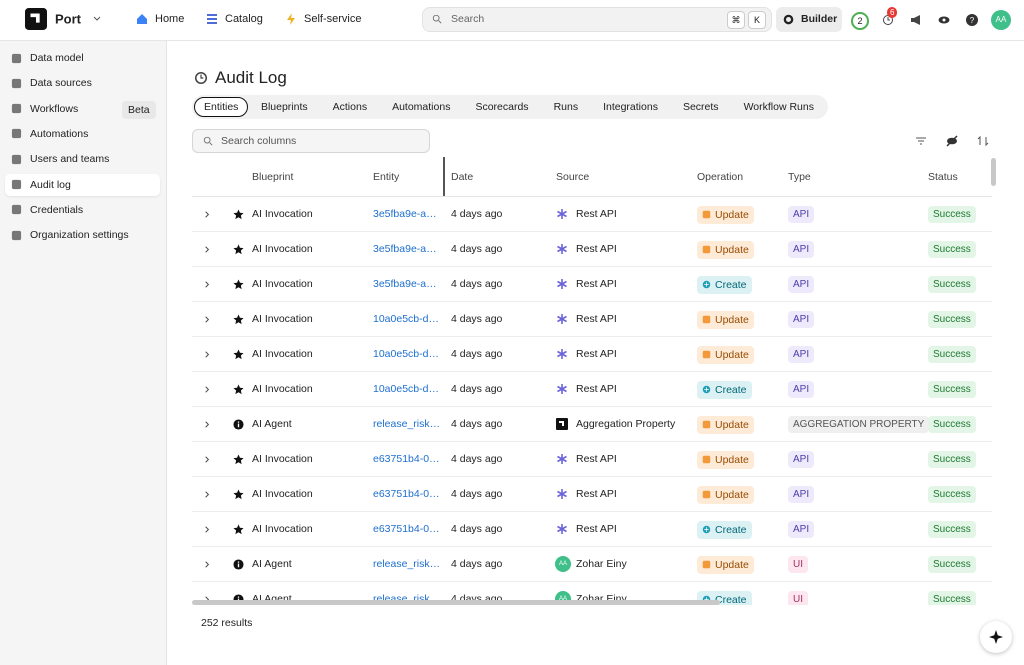 The image size is (1024, 665). What do you see at coordinates (573, 177) in the screenshot?
I see `column-header: Source` at bounding box center [573, 177].